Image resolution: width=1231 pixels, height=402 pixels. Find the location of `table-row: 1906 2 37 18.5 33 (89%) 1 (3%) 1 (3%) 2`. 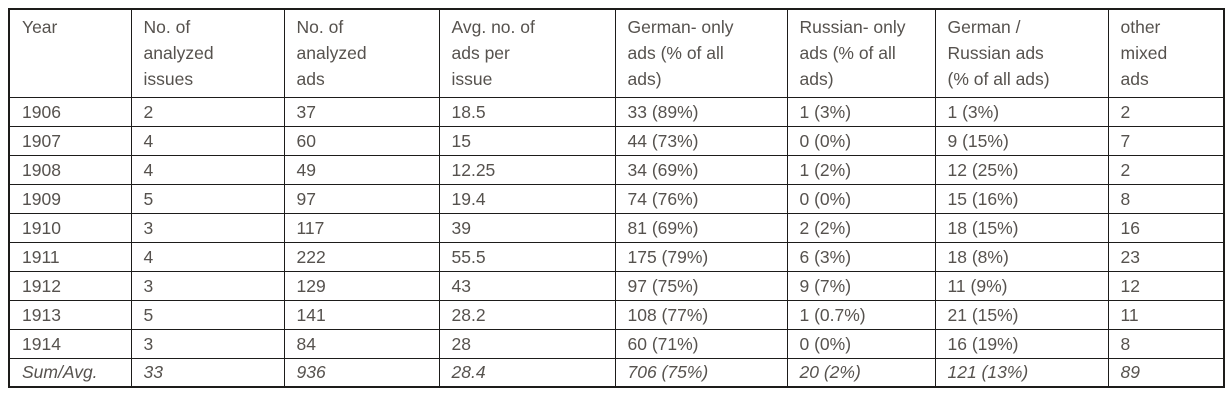

table-row: 1906 2 37 18.5 33 (89%) 1 (3%) 1 (3%) 2 is located at coordinates (616, 111).